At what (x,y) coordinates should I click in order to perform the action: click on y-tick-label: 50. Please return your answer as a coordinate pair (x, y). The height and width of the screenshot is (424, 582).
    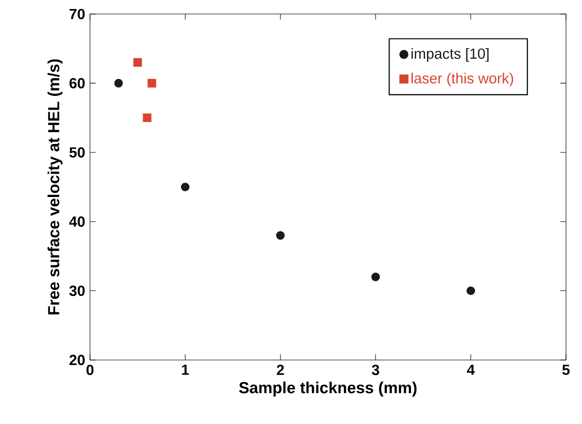
    Looking at the image, I should click on (77, 152).